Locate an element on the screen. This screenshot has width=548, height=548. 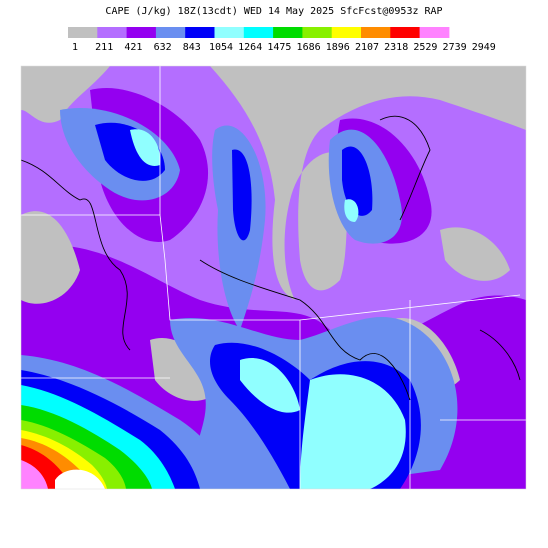
legend-label: 2949 is located at coordinates (484, 47).